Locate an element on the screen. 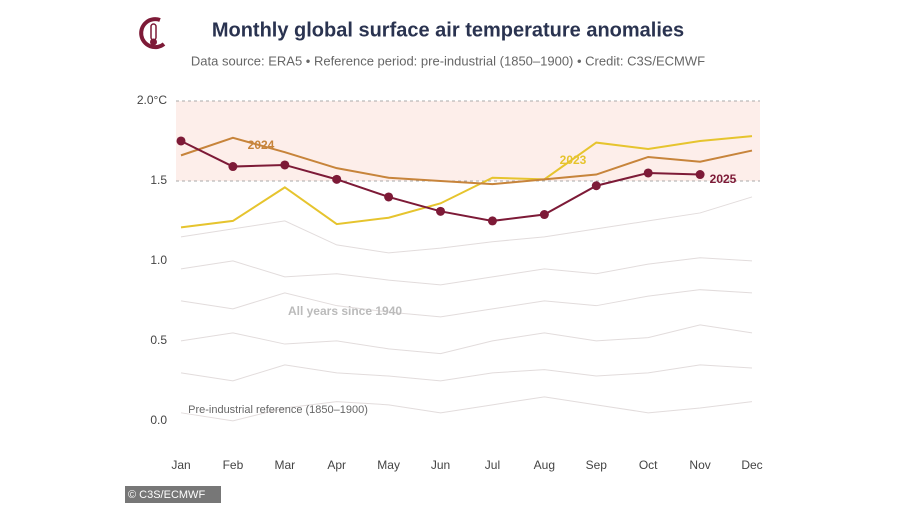  series-label: 2024 is located at coordinates (261, 145).